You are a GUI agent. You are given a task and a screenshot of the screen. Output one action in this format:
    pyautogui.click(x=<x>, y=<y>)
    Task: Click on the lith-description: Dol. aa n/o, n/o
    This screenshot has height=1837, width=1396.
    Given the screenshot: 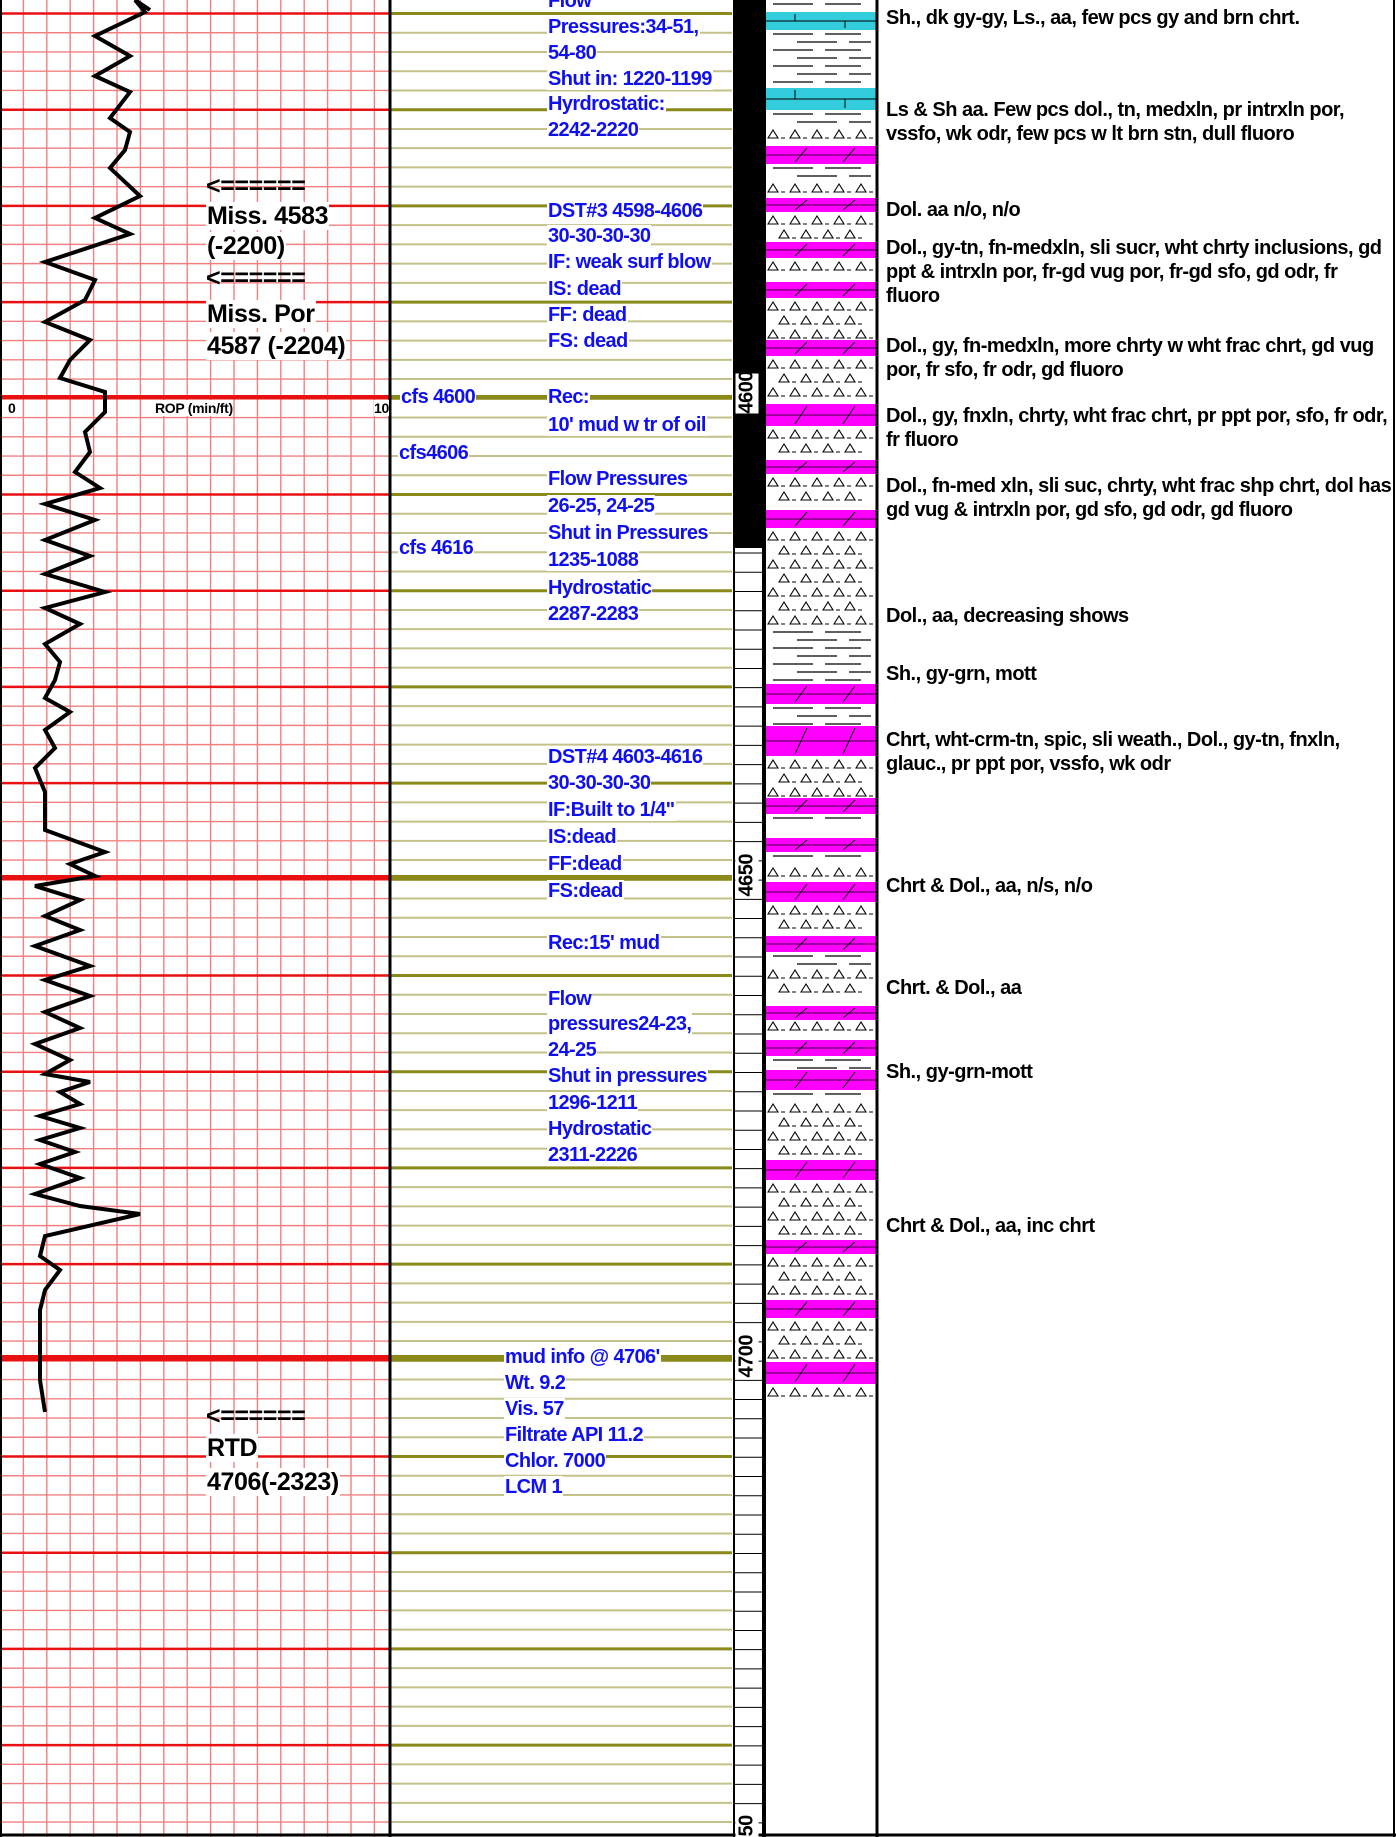 What is the action you would take?
    pyautogui.click(x=953, y=210)
    